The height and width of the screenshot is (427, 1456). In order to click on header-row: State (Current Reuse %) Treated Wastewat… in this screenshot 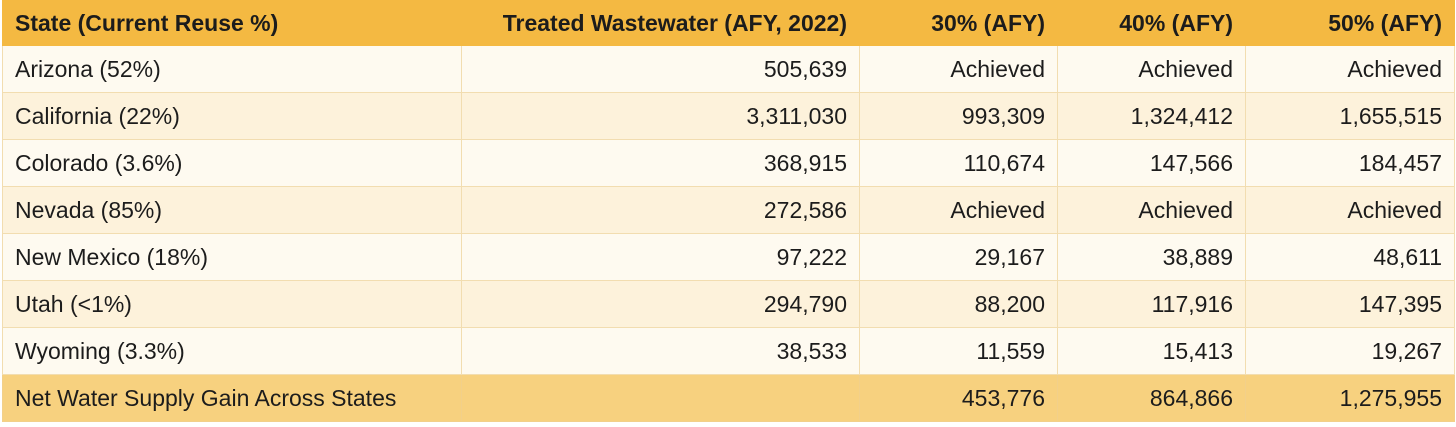, I will do `click(728, 23)`.